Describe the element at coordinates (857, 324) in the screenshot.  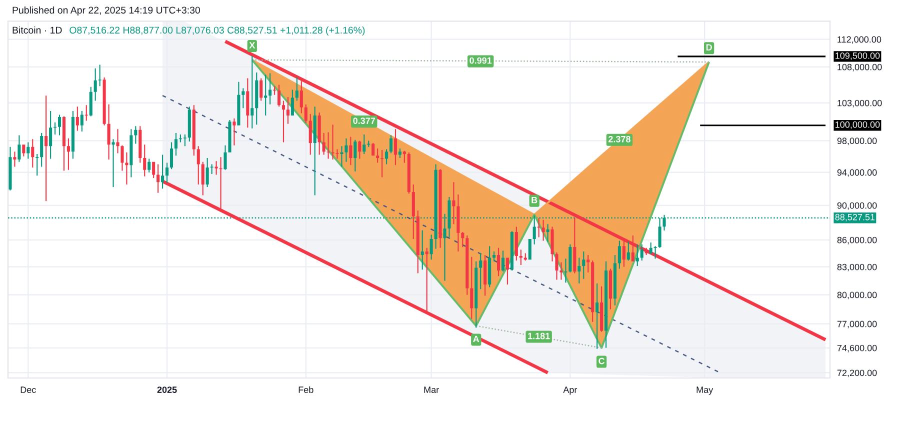
I see `y-tick-label: 77,000.00` at that location.